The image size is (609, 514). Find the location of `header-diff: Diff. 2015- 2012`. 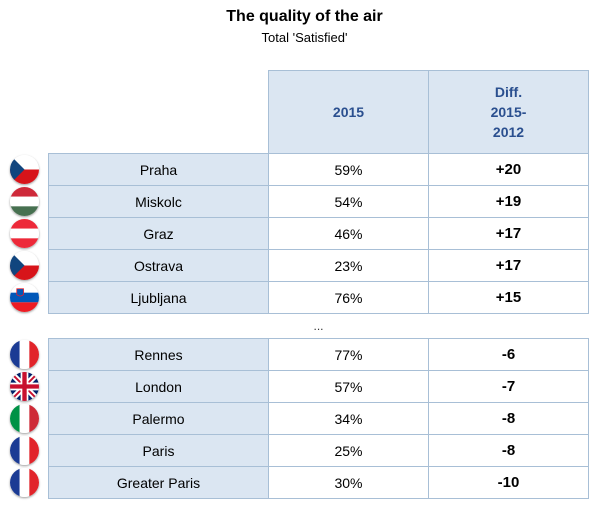

header-diff: Diff. 2015- 2012 is located at coordinates (508, 112).